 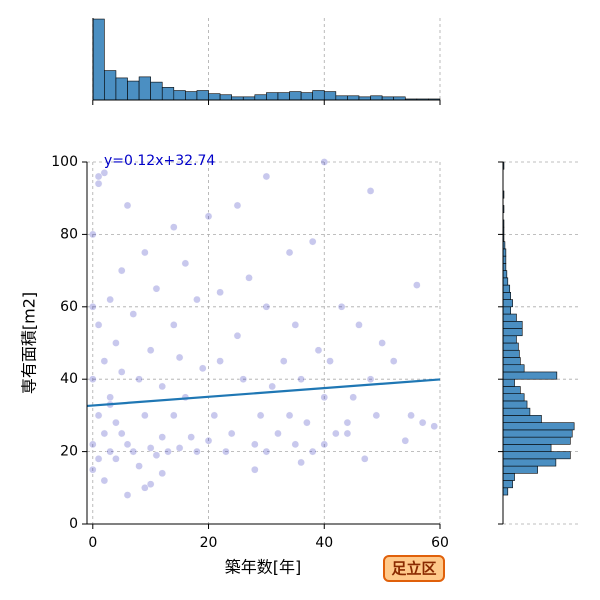 I want to click on badge-box, so click(x=414, y=568).